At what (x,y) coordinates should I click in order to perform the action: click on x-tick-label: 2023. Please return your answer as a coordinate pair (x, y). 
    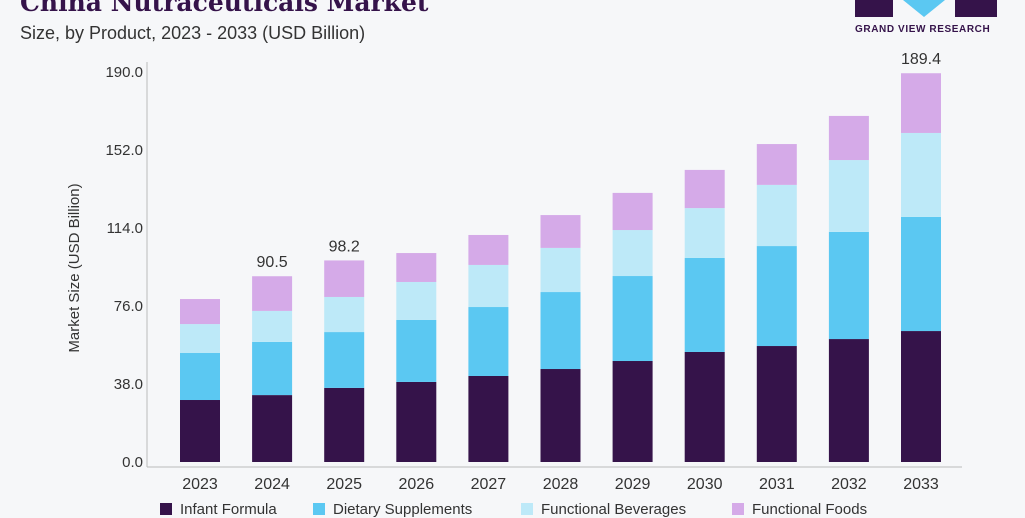
    Looking at the image, I should click on (200, 484).